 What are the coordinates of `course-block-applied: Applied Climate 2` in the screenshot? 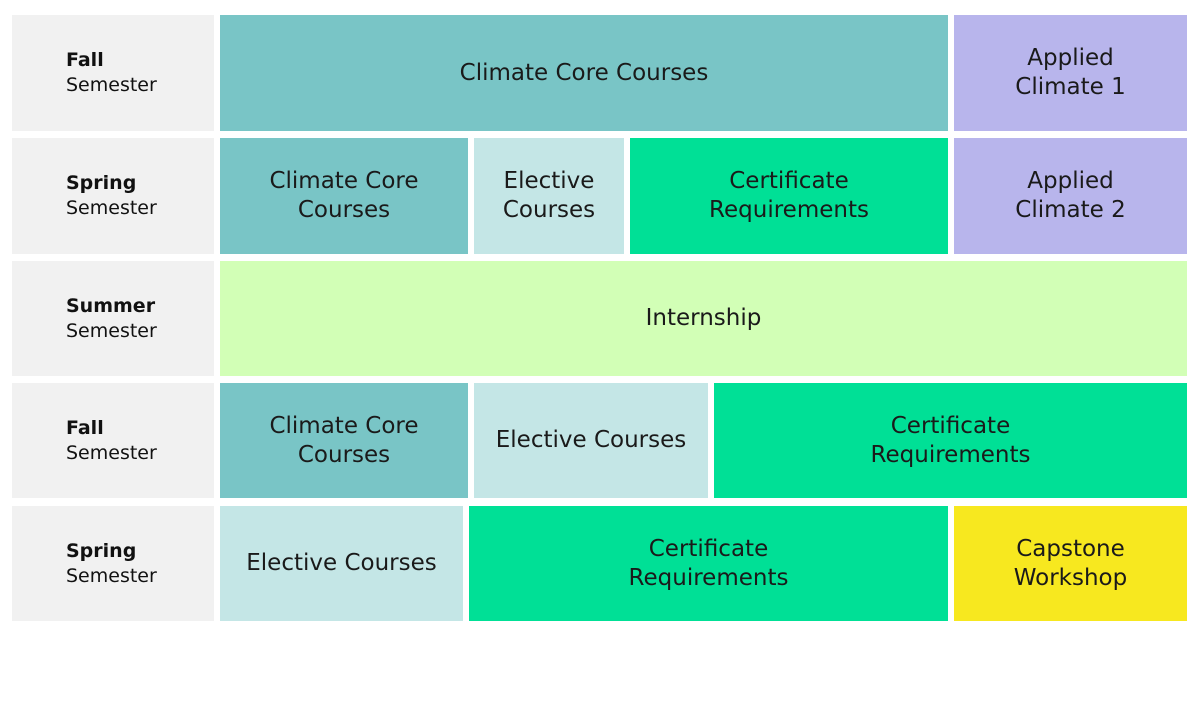 It's located at (1070, 196).